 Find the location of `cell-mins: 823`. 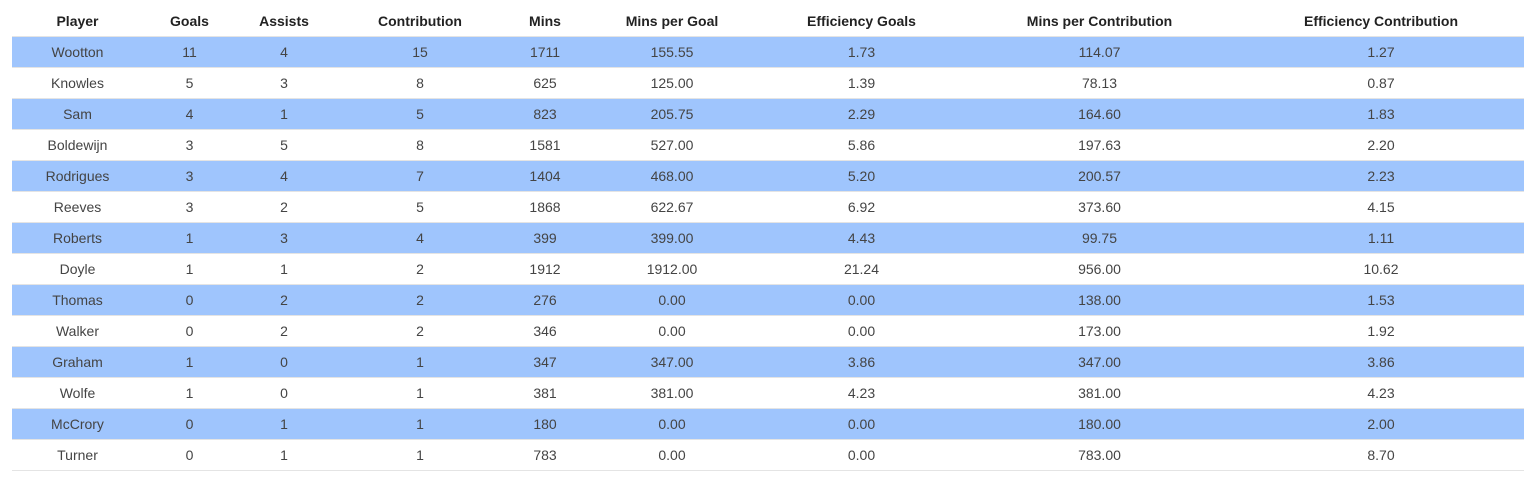

cell-mins: 823 is located at coordinates (545, 114).